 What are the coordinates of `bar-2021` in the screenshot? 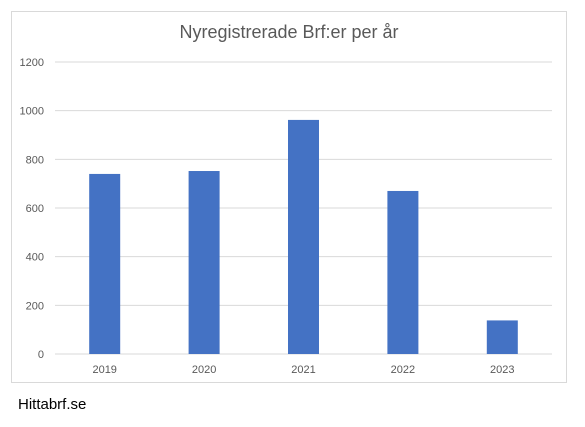 It's located at (303, 236).